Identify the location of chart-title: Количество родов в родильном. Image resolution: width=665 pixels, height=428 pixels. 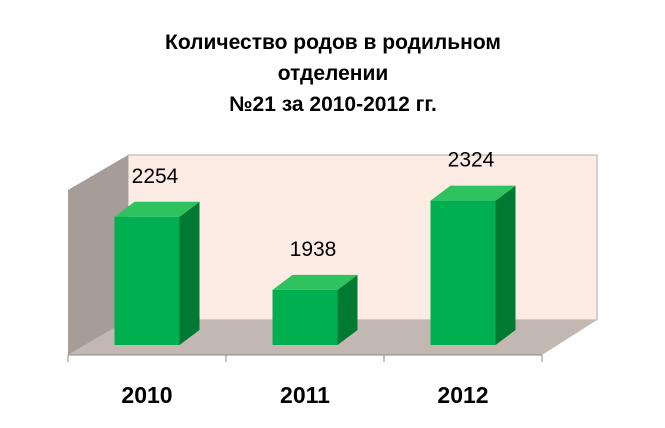
(333, 42).